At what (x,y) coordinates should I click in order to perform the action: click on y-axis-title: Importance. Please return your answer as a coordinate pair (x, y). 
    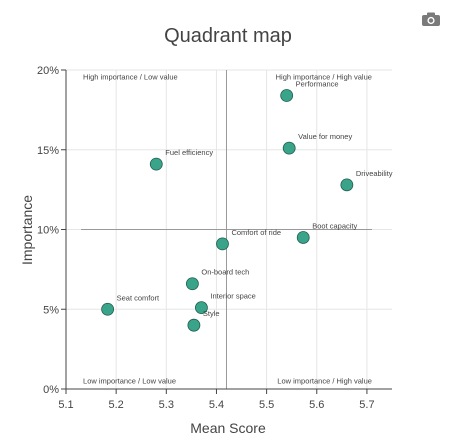
    Looking at the image, I should click on (27, 230).